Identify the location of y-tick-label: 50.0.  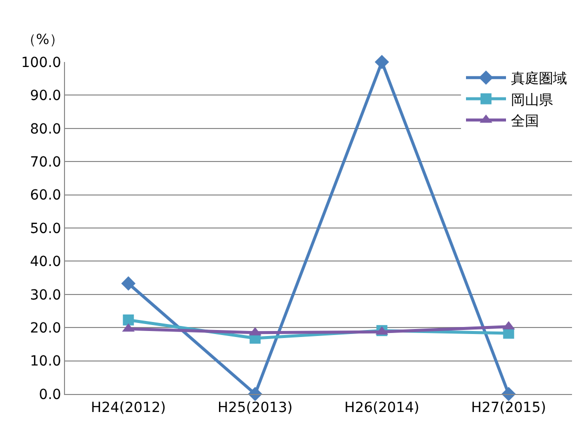
(46, 228).